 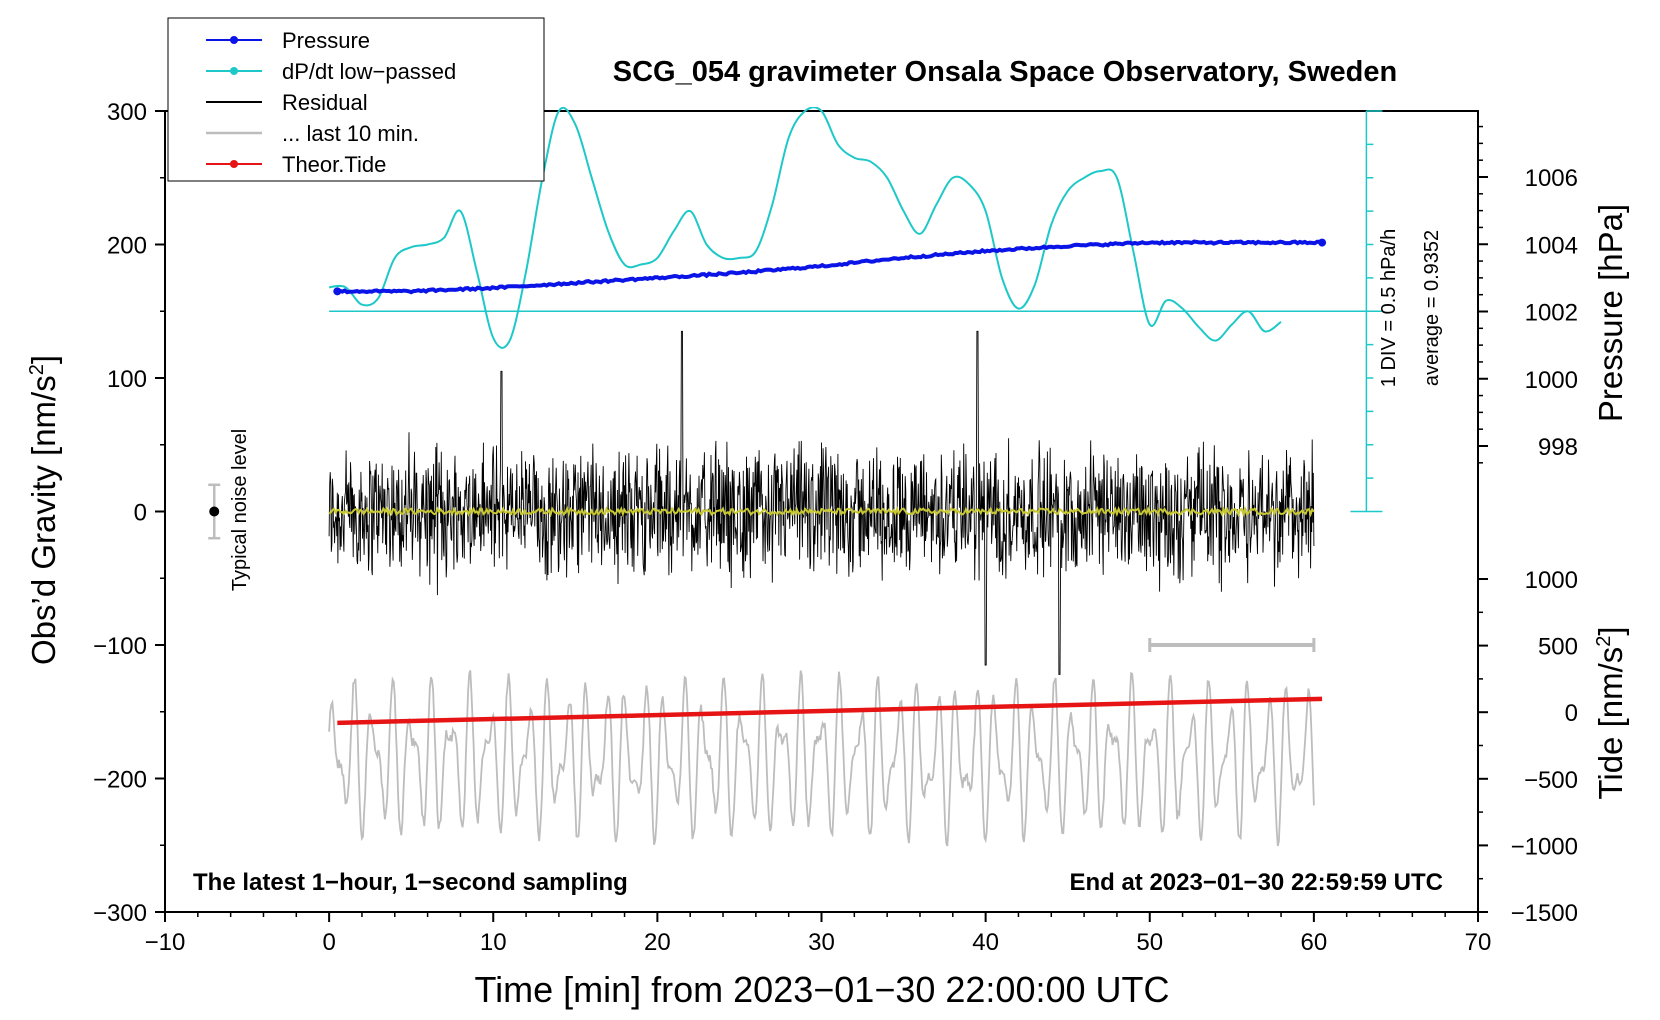 What do you see at coordinates (1610, 313) in the screenshot?
I see `y-axis-label-pressure: Pressure [hPa]` at bounding box center [1610, 313].